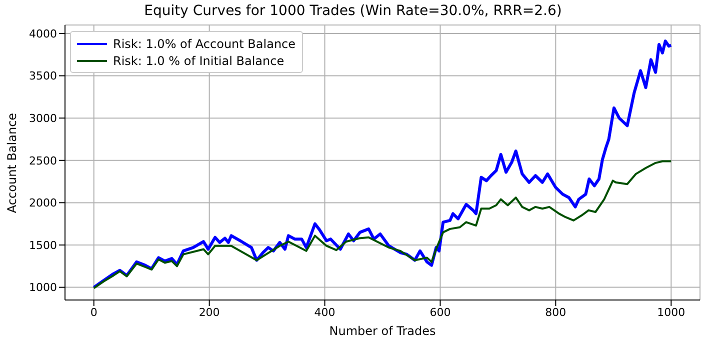  Describe the element at coordinates (440, 312) in the screenshot. I see `x-tick-label: 600` at that location.